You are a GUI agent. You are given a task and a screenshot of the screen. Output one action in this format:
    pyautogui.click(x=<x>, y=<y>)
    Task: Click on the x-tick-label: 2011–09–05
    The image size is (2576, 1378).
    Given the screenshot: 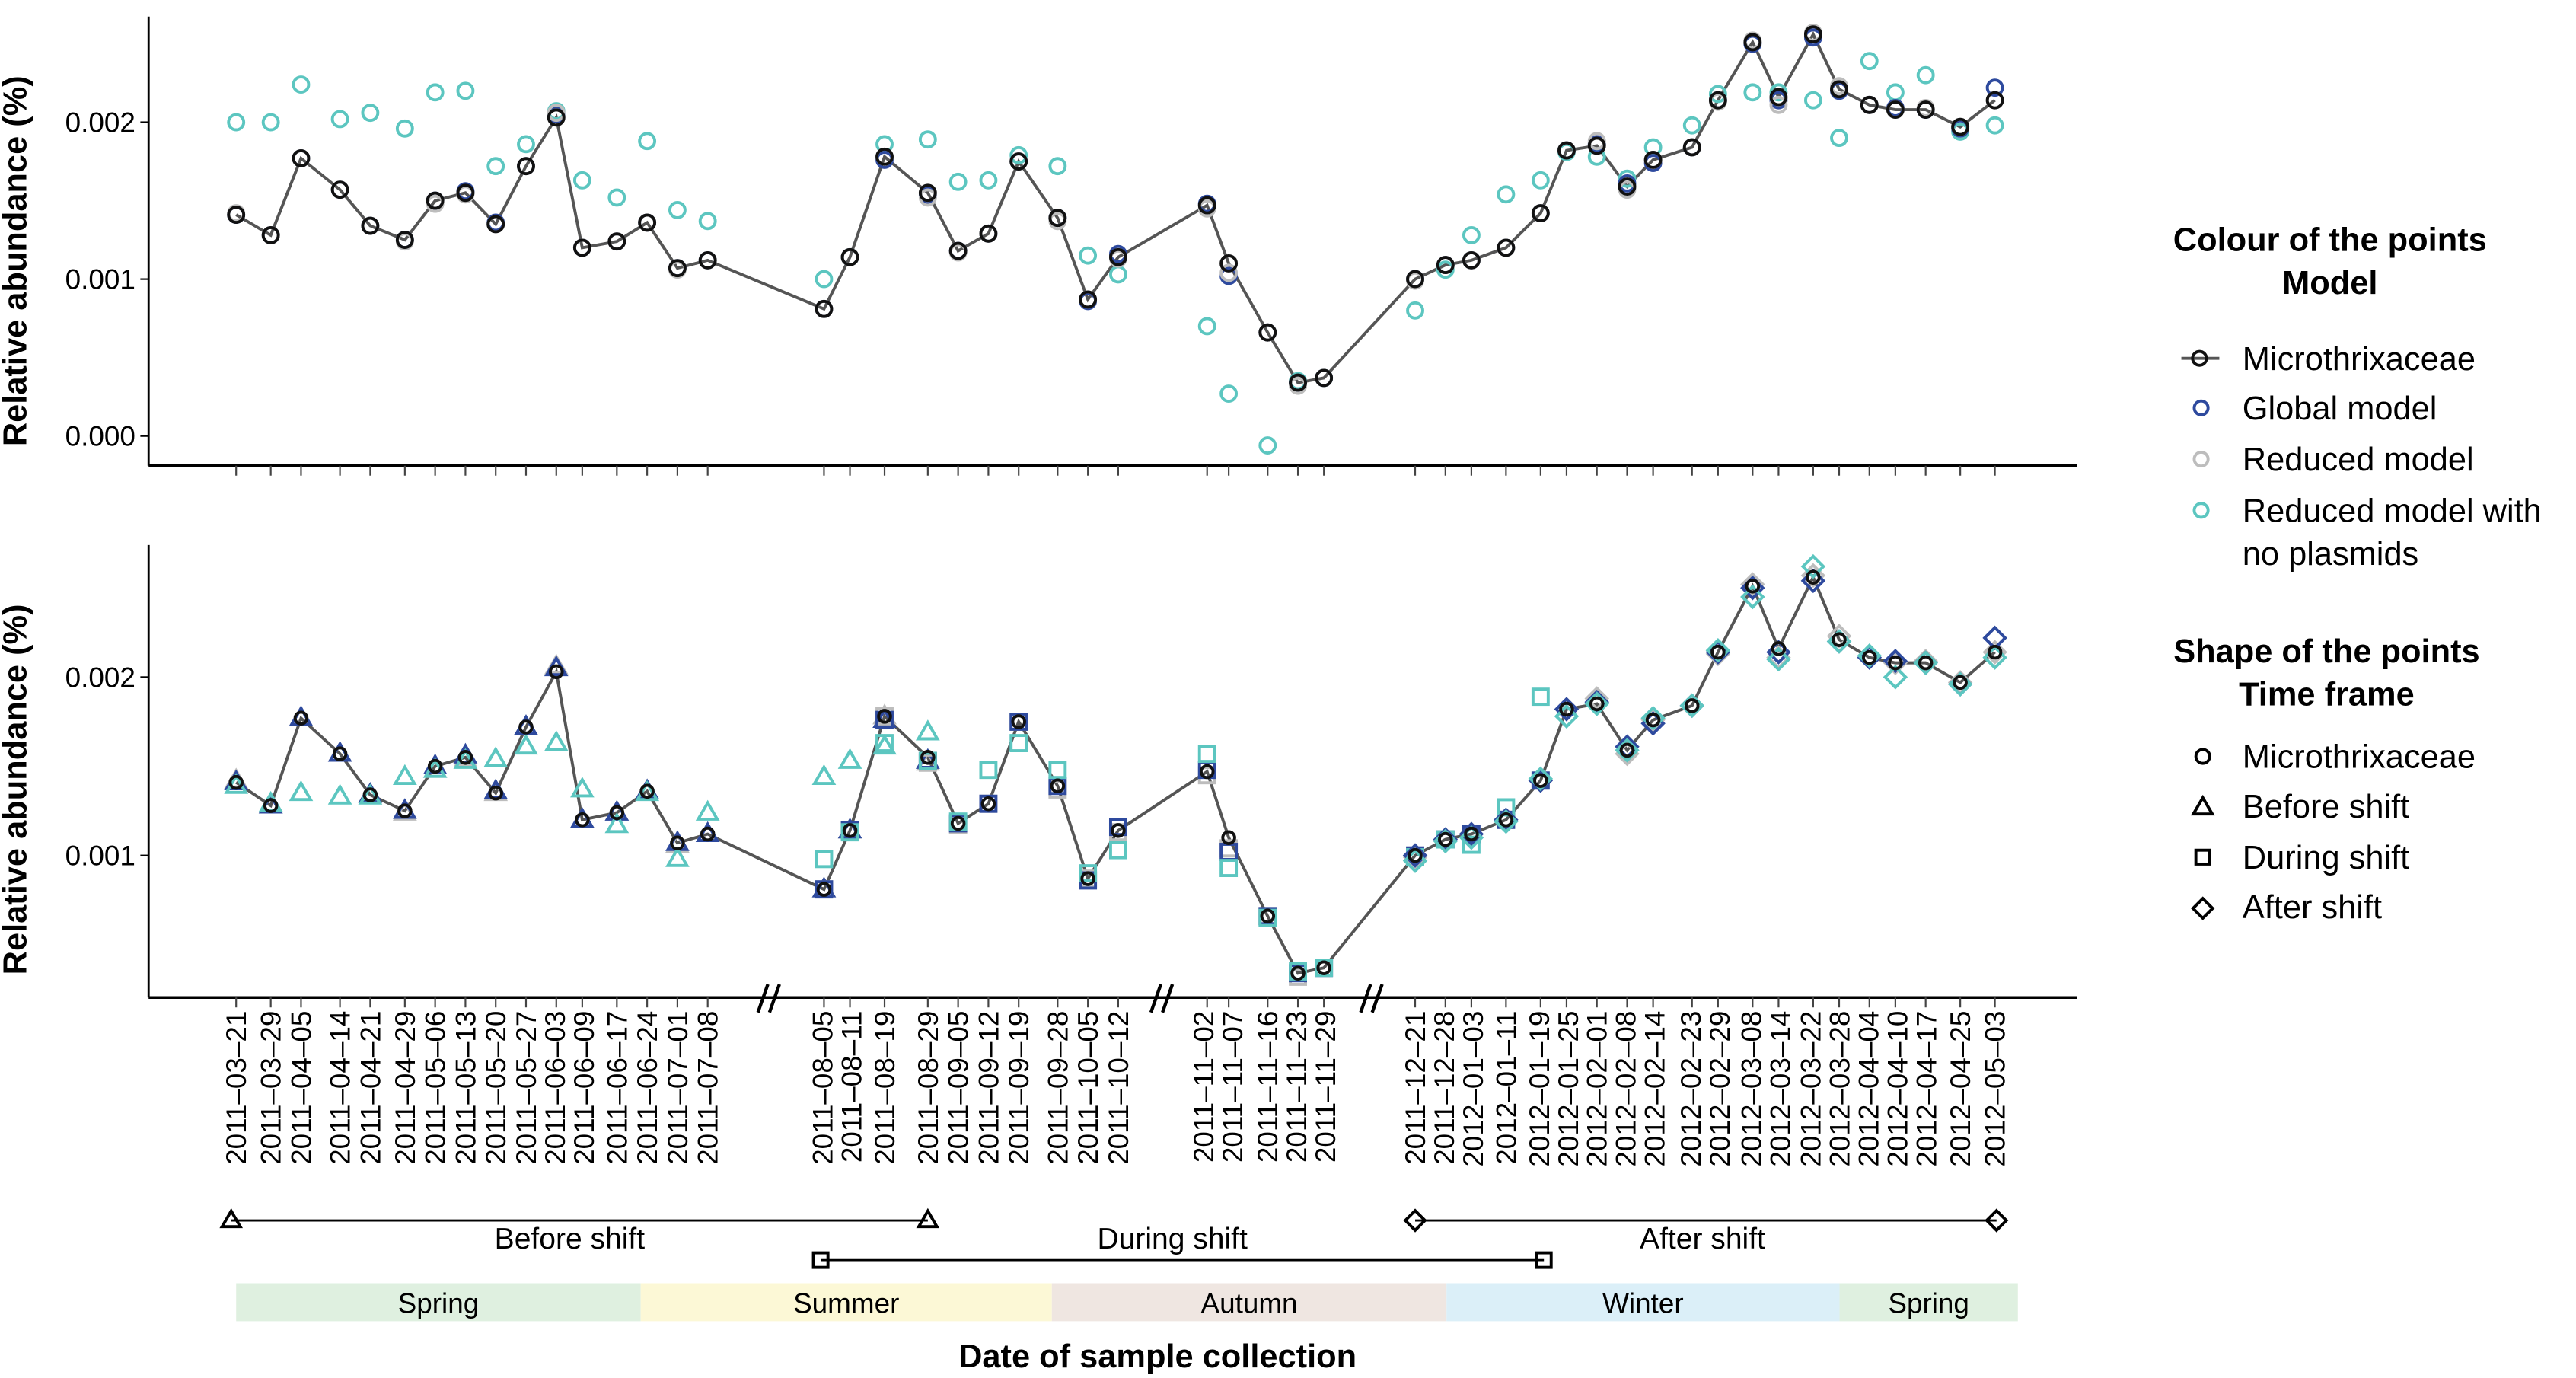 What is the action you would take?
    pyautogui.click(x=959, y=1088)
    